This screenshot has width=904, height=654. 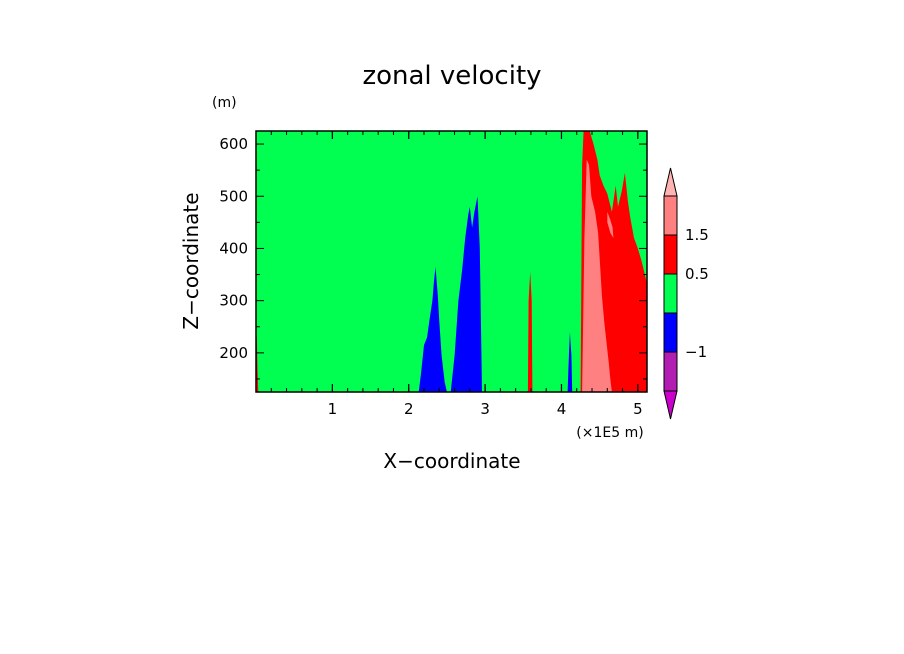 What do you see at coordinates (670, 332) in the screenshot?
I see `colorbar-bin-blue` at bounding box center [670, 332].